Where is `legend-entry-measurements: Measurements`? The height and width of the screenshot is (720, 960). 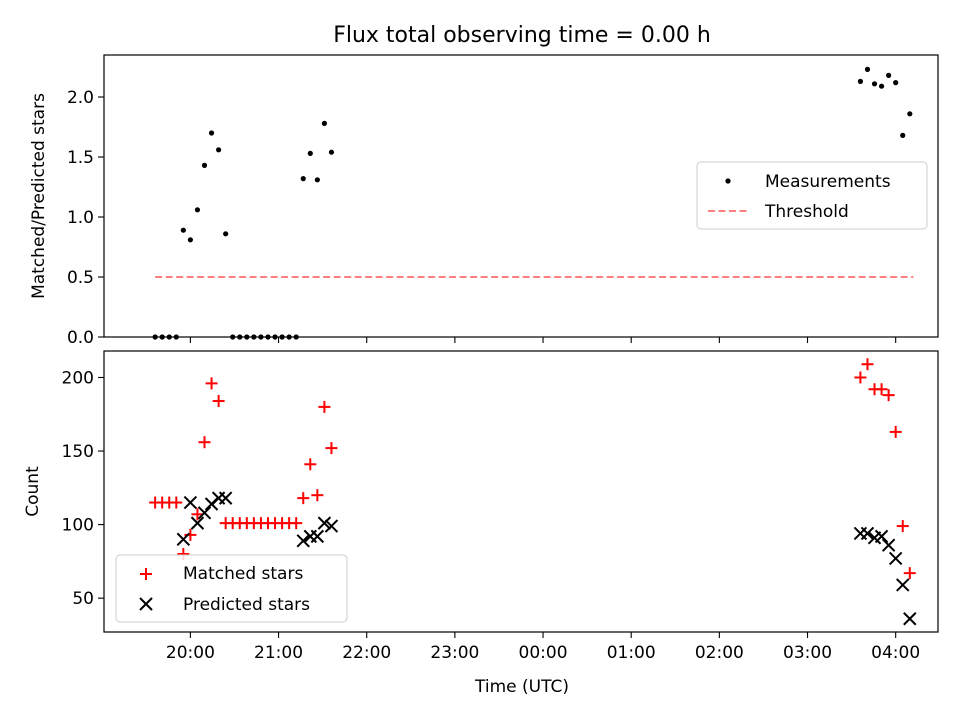 legend-entry-measurements: Measurements is located at coordinates (828, 182).